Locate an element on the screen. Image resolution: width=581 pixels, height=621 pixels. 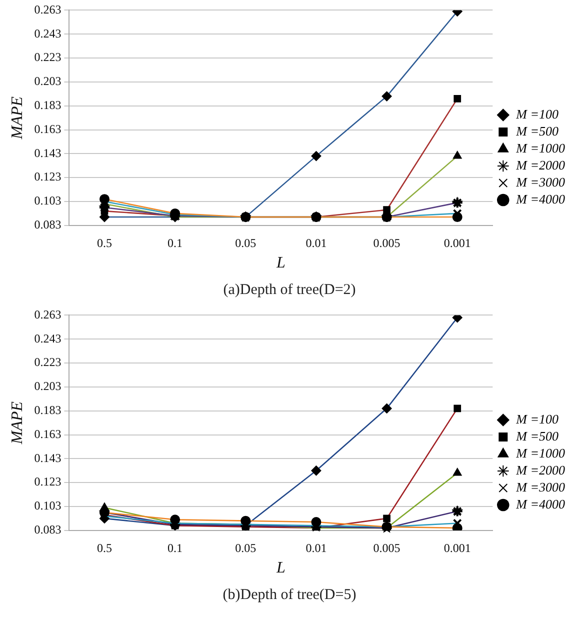
text: (b)Depth of tree(D=5) is located at coordinates (289, 594).